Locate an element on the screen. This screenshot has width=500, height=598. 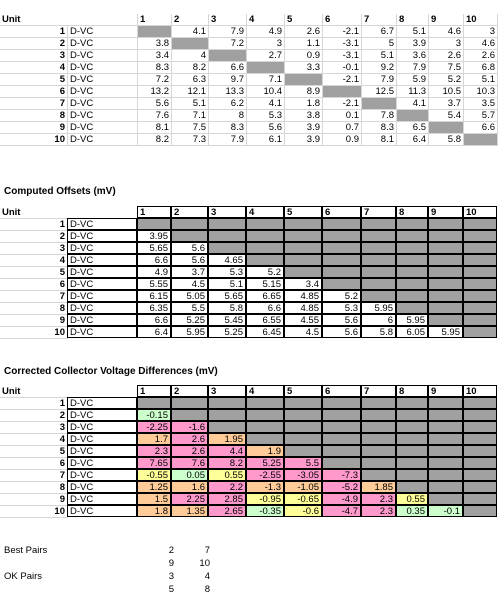
table3-header-col-5: 5 is located at coordinates (303, 391).